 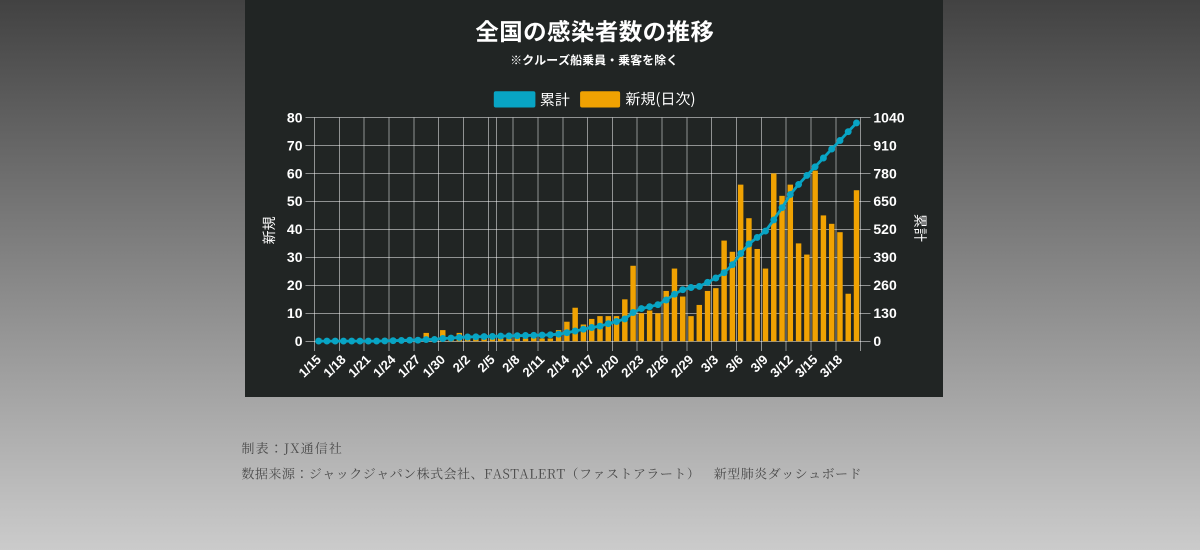 I want to click on svg-text: 10, so click(x=295, y=313).